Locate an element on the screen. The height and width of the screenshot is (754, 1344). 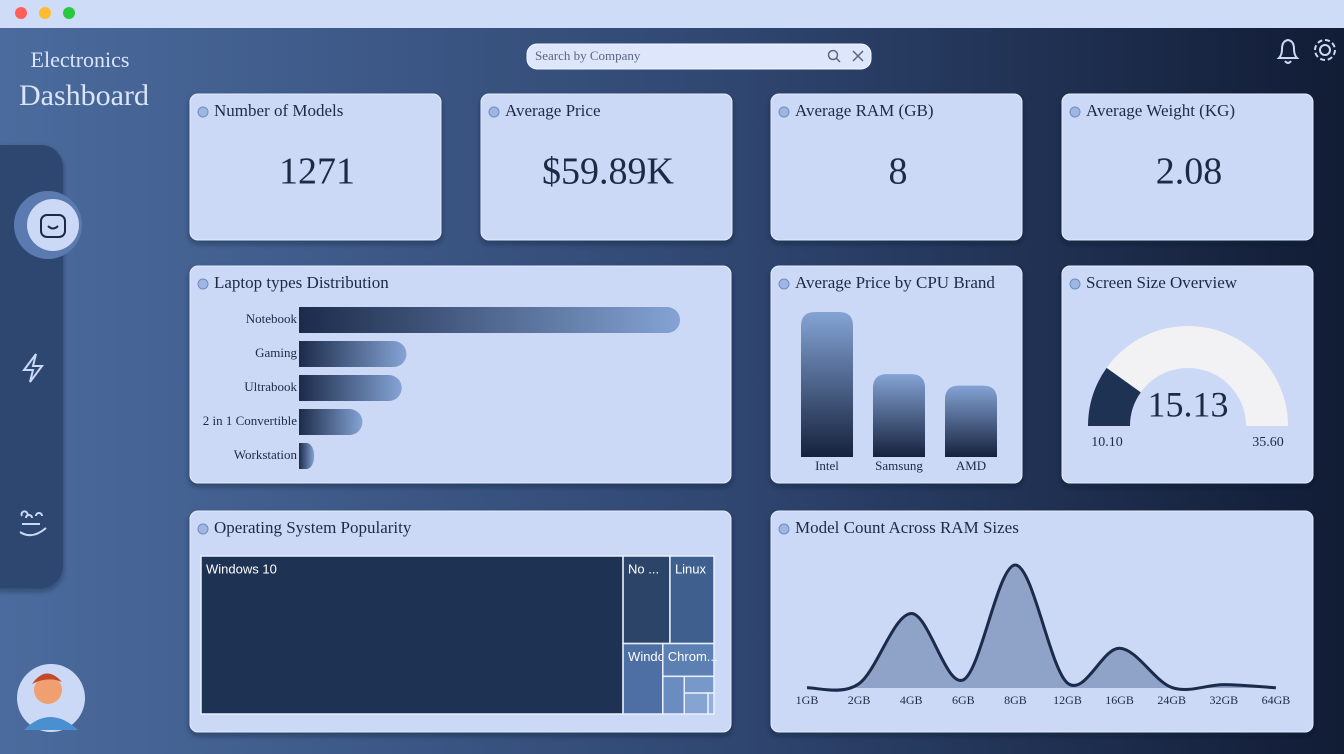
settings-gear is located at coordinates (1325, 50).